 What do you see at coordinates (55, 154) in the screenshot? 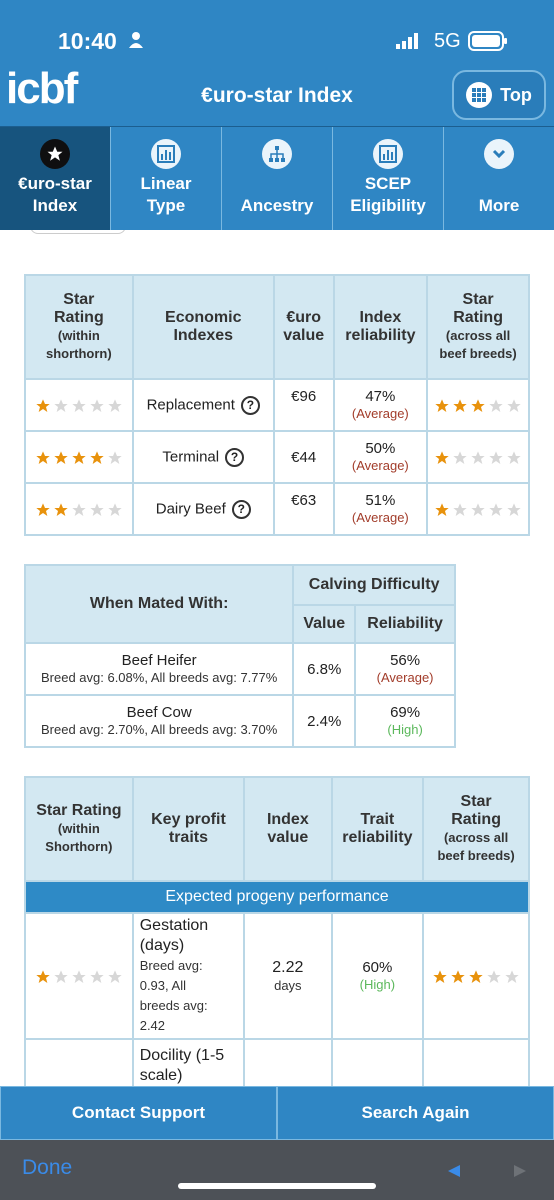
I see `star-icon` at bounding box center [55, 154].